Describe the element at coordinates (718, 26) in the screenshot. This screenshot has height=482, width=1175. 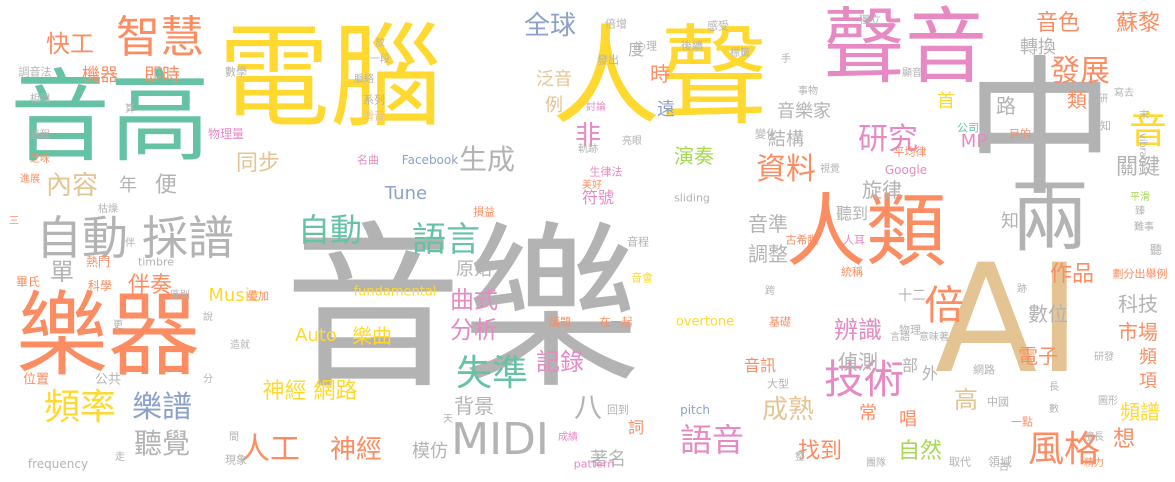
I see `cloud-word: 感受` at that location.